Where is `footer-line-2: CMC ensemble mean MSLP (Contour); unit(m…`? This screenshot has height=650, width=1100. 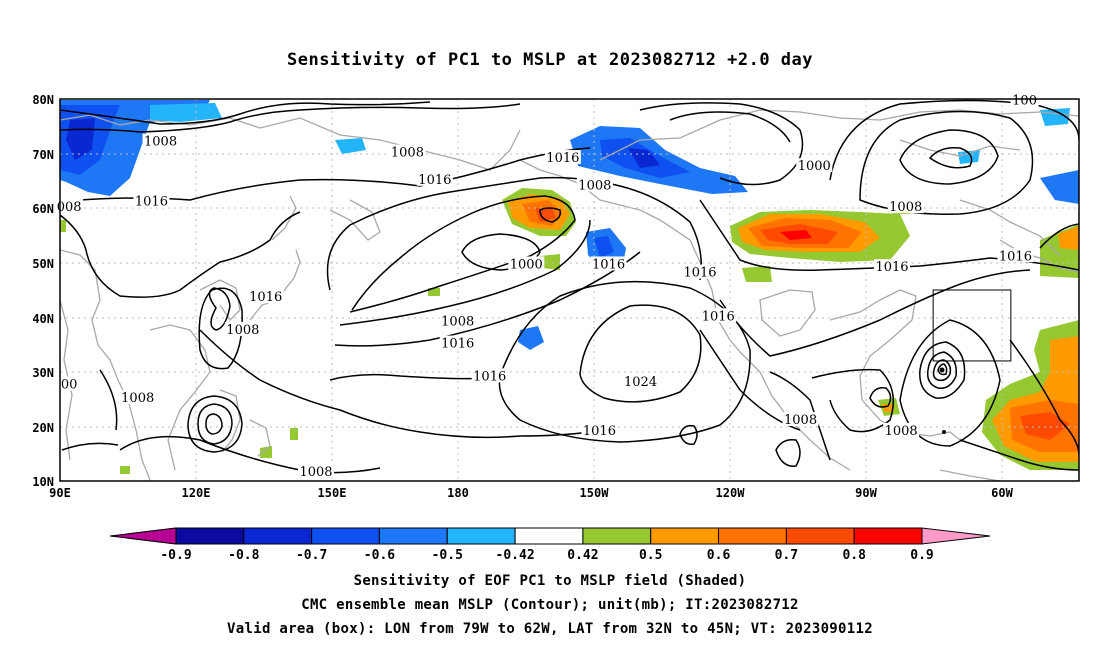 footer-line-2: CMC ensemble mean MSLP (Contour); unit(m… is located at coordinates (550, 605).